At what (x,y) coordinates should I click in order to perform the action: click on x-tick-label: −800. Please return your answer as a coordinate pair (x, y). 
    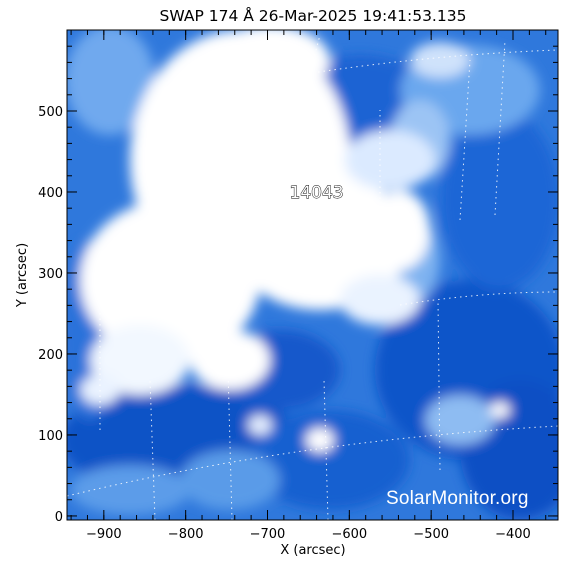
    Looking at the image, I should click on (186, 534).